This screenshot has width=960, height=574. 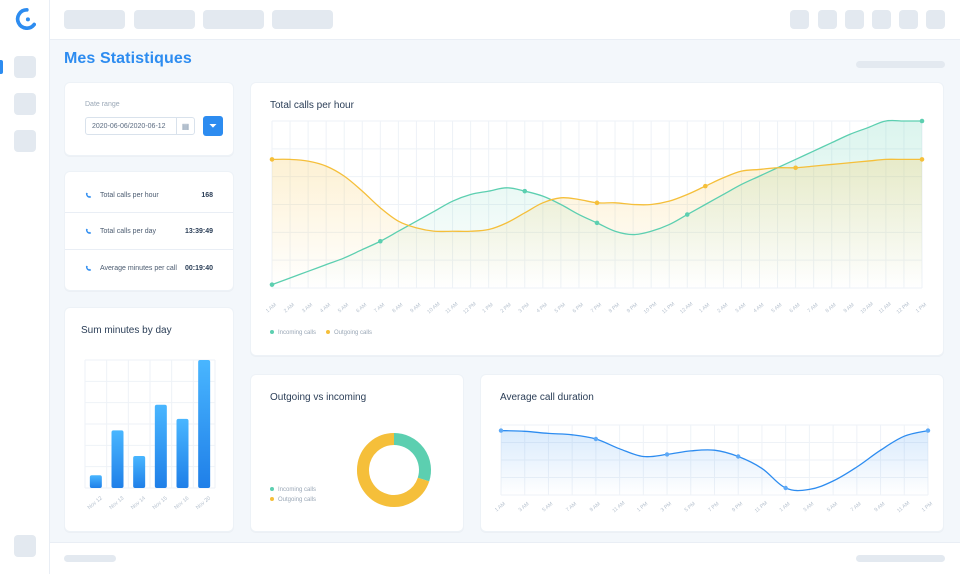 I want to click on legend-outgoing-label: Outgoing calls, so click(x=353, y=333).